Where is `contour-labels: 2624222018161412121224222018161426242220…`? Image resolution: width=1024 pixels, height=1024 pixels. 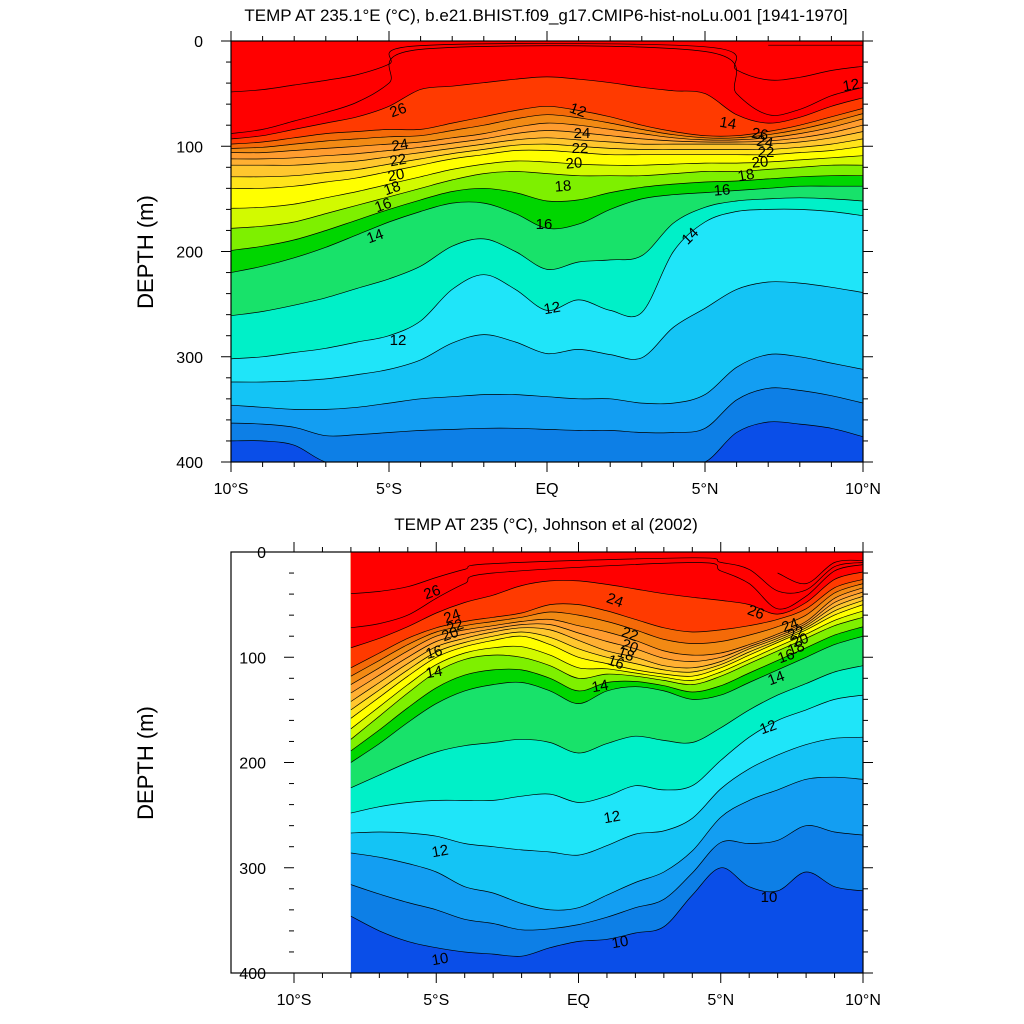 contour-labels: 2624222018161412121224222018161426242220… is located at coordinates (612, 212).